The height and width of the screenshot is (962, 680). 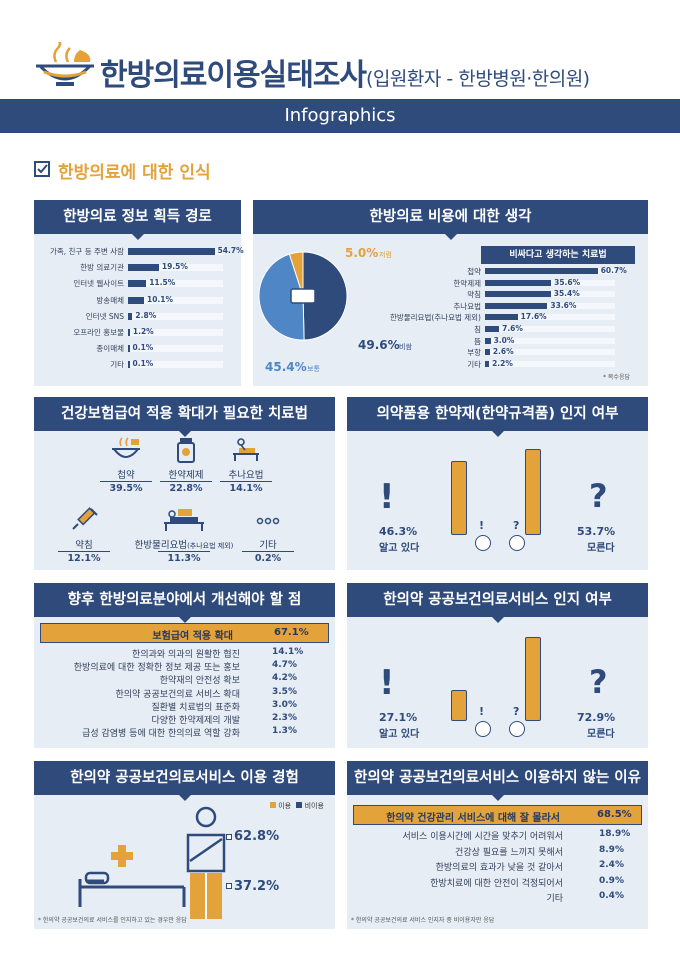 What do you see at coordinates (512, 328) in the screenshot?
I see `expensive-value: 7.6%` at bounding box center [512, 328].